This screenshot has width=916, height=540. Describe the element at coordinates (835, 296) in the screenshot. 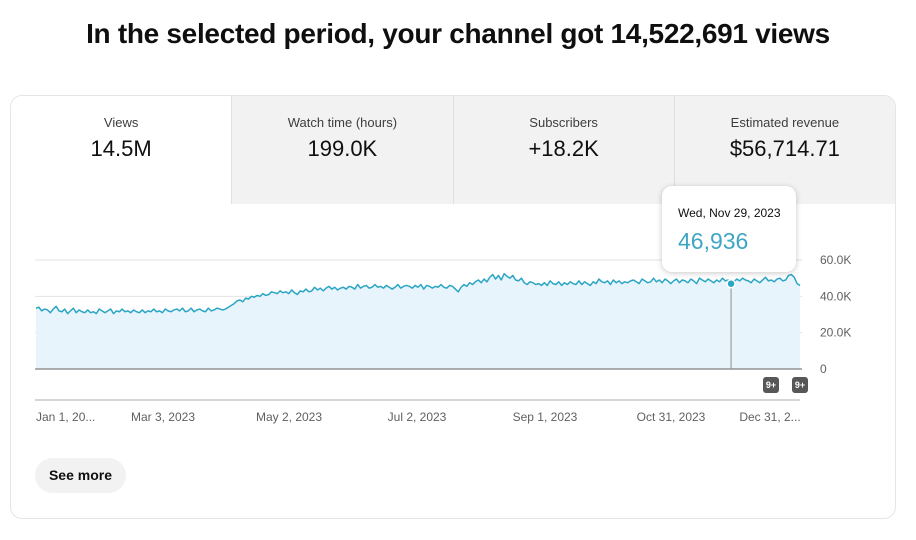

I see `y-tick-label: 40.0K` at that location.